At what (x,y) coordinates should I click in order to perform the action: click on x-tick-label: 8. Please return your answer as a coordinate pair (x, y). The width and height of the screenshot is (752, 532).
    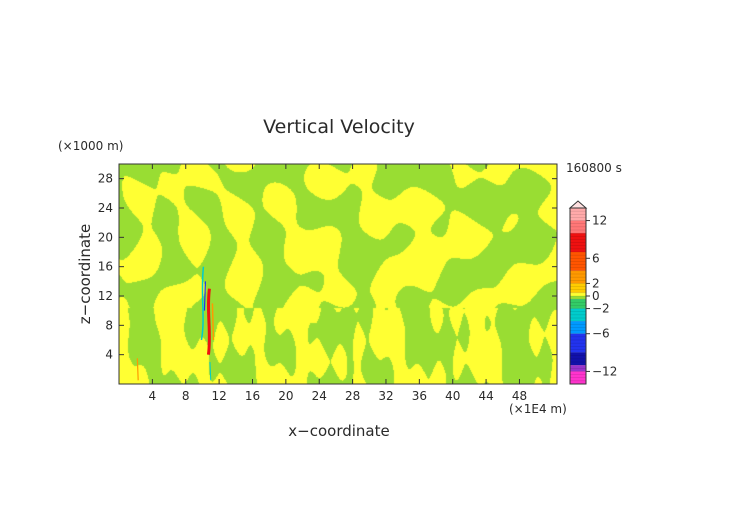
    Looking at the image, I should click on (186, 396).